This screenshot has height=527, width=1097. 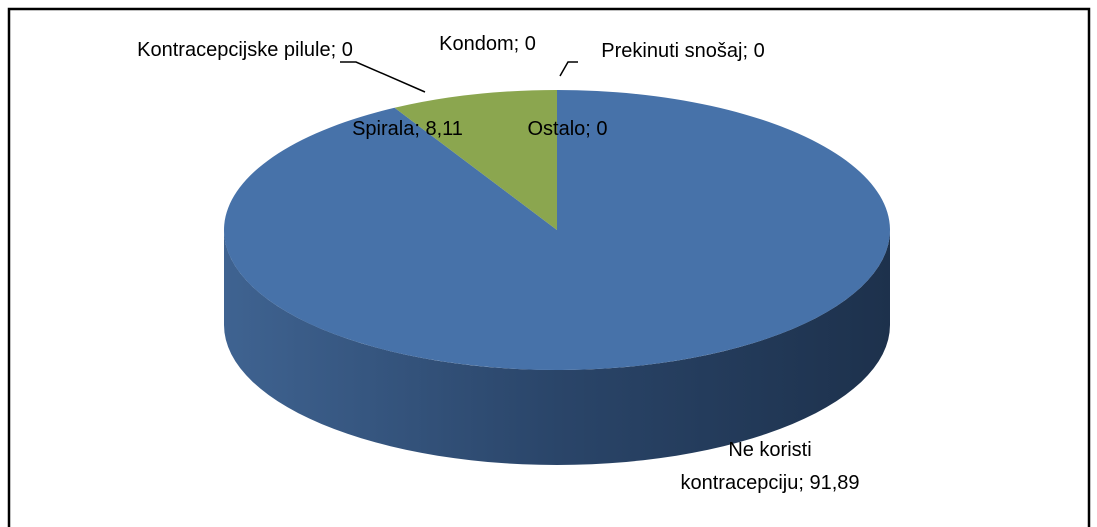 I want to click on pie-slice, so click(x=475, y=160).